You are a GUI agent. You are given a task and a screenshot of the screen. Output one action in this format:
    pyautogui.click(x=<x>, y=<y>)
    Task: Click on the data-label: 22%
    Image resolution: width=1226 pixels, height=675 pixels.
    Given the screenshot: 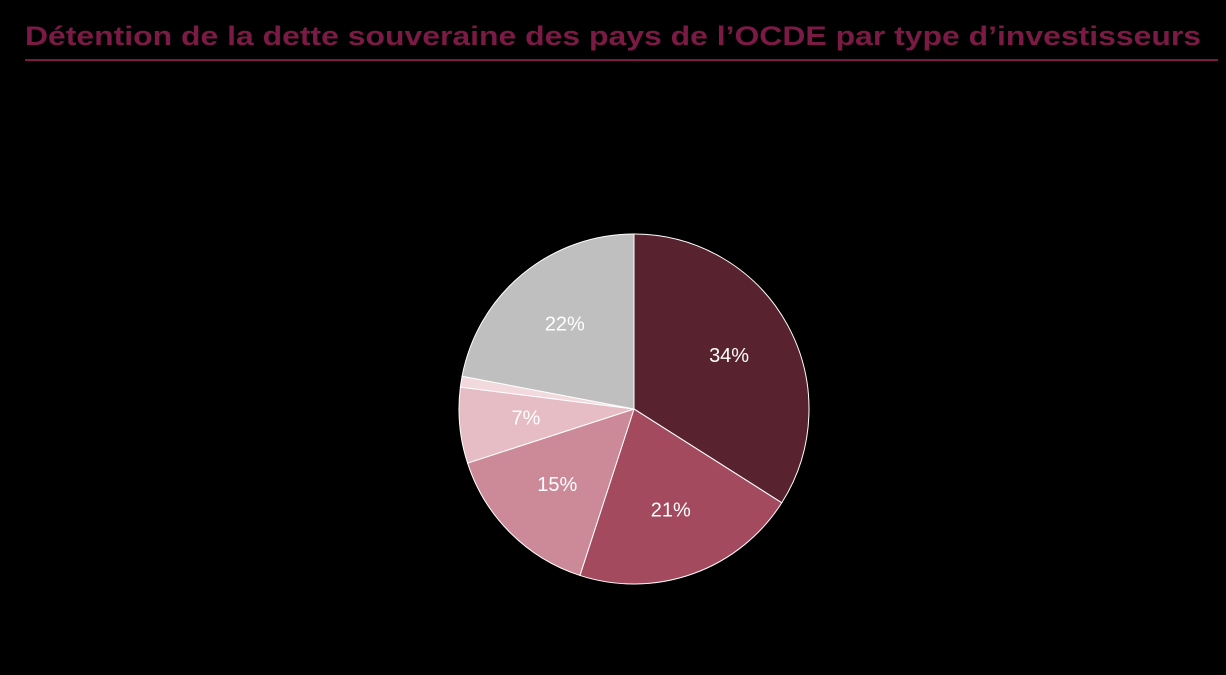 What is the action you would take?
    pyautogui.click(x=565, y=325)
    